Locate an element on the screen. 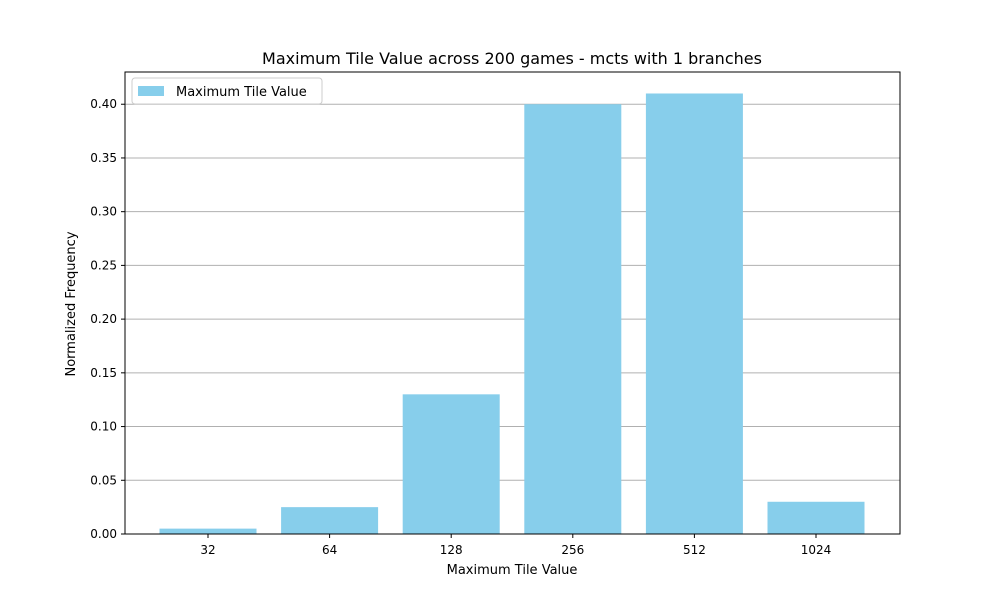 The height and width of the screenshot is (605, 1000). x-axis-label: Maximum Tile Value is located at coordinates (512, 570).